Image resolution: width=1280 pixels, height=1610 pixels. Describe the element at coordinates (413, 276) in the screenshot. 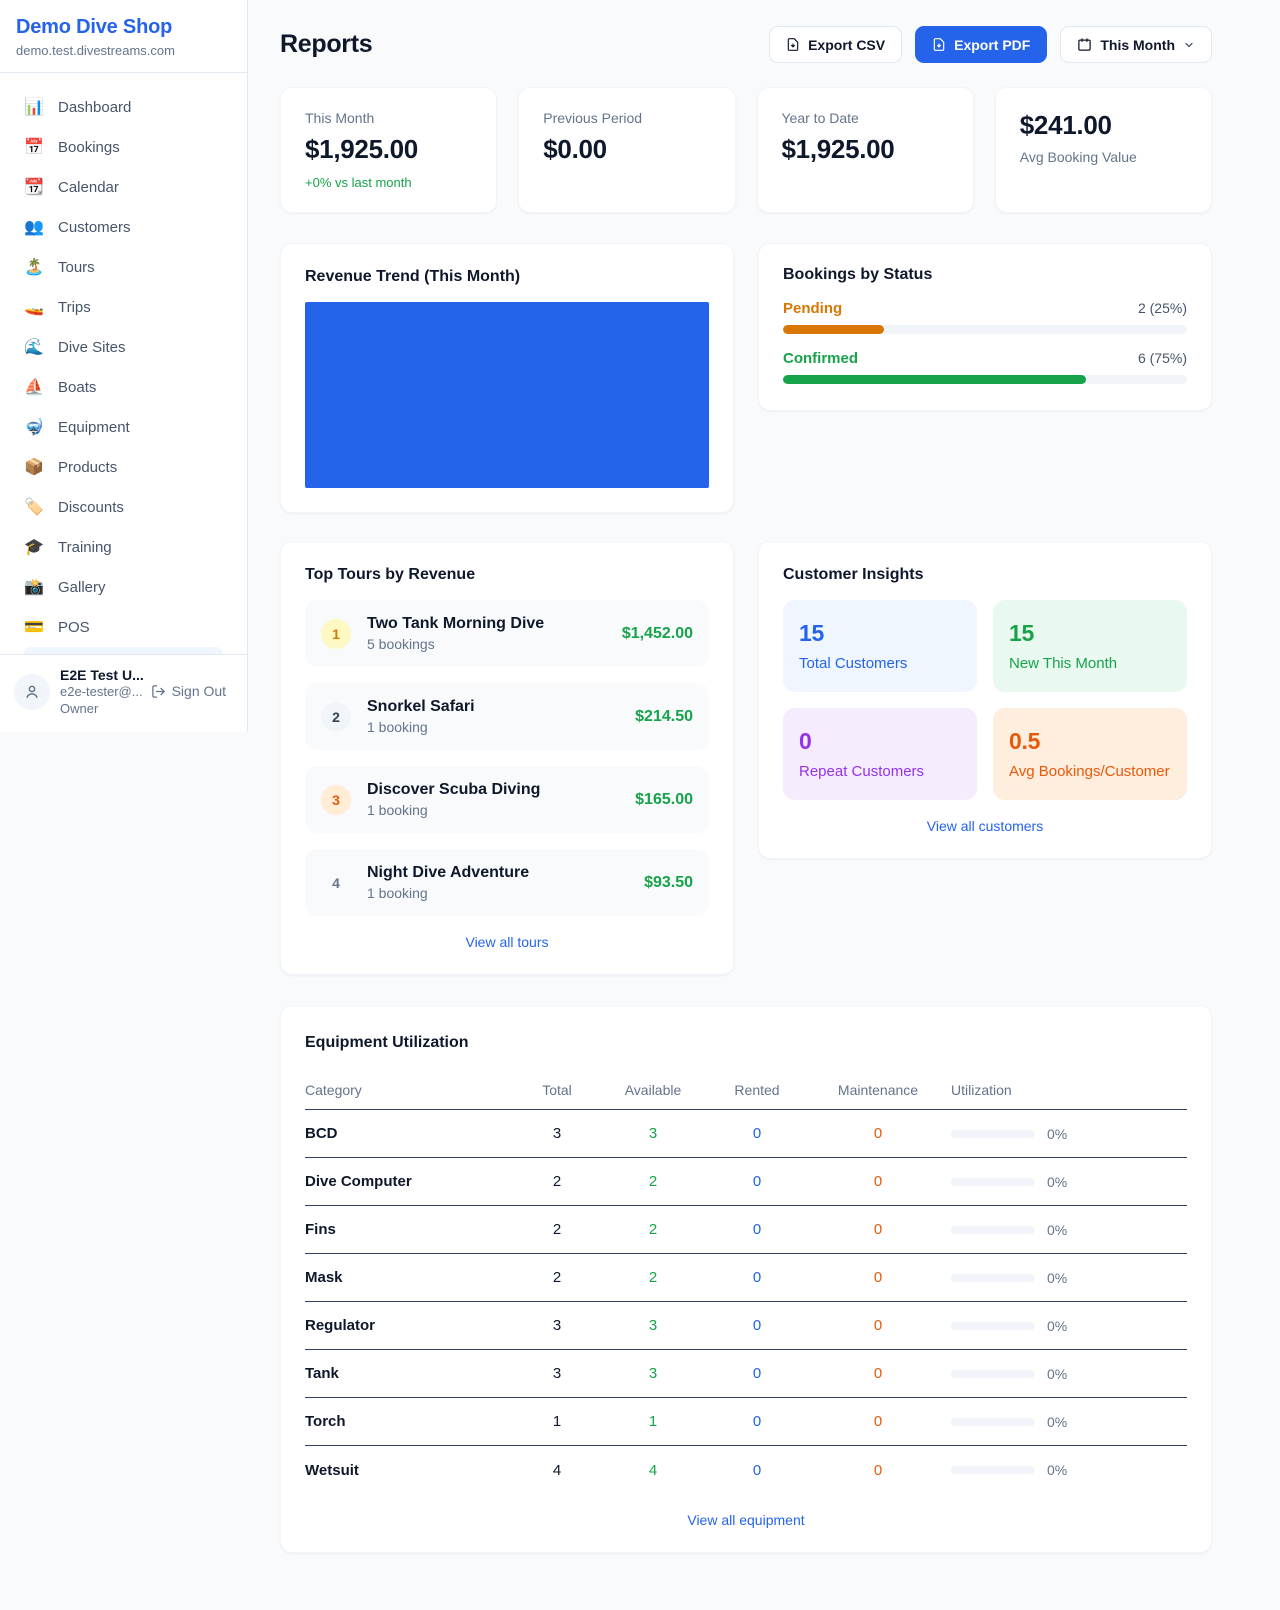

I see `revenue-trend-title: Revenue Trend (This Month)` at that location.